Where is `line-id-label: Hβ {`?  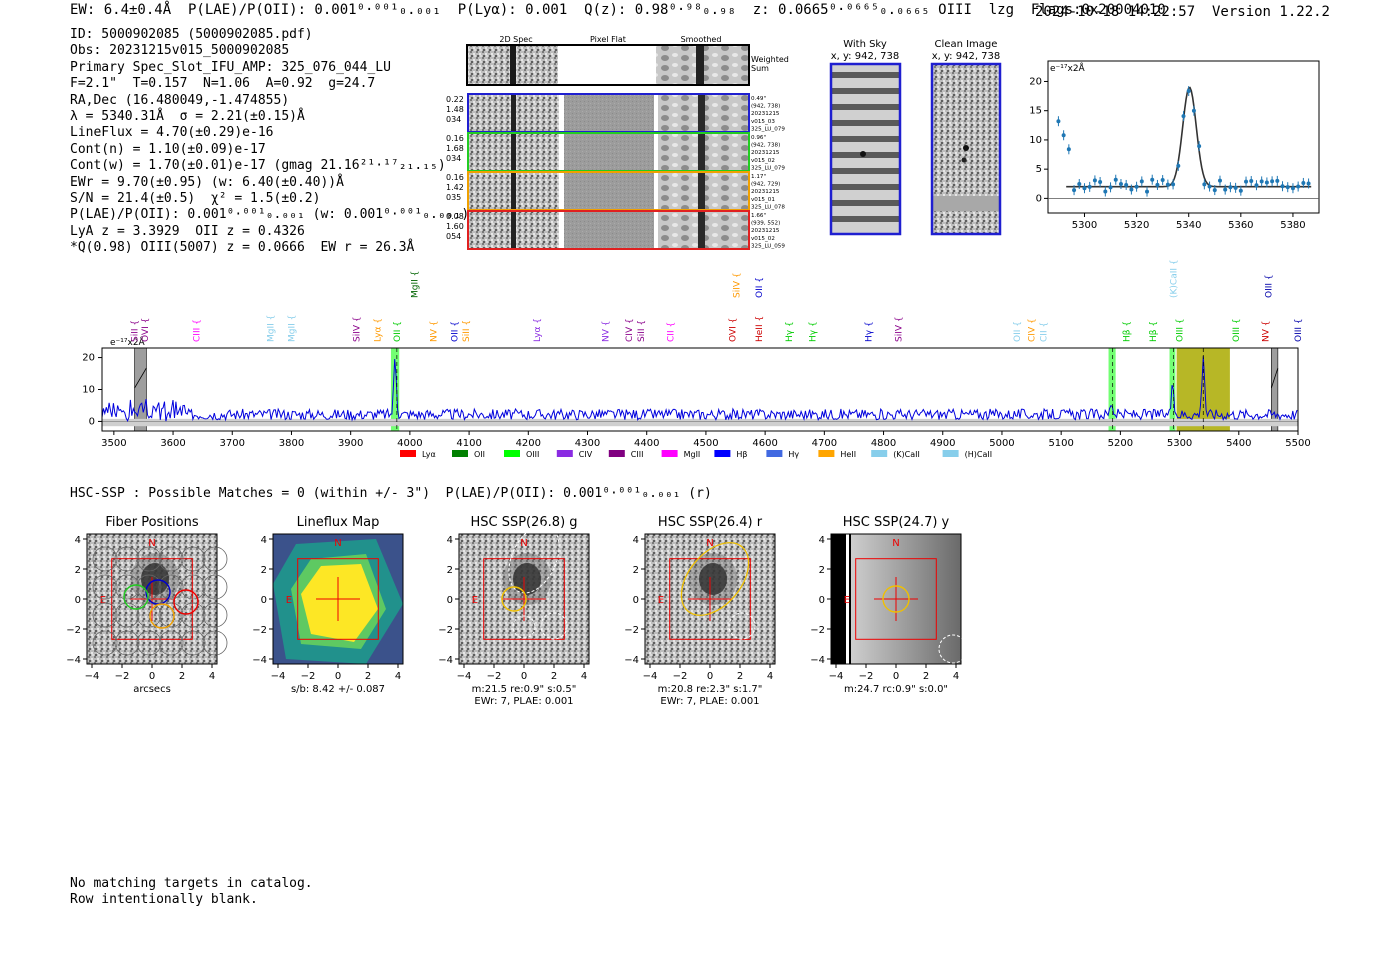
line-id-label: Hβ { is located at coordinates (1154, 331).